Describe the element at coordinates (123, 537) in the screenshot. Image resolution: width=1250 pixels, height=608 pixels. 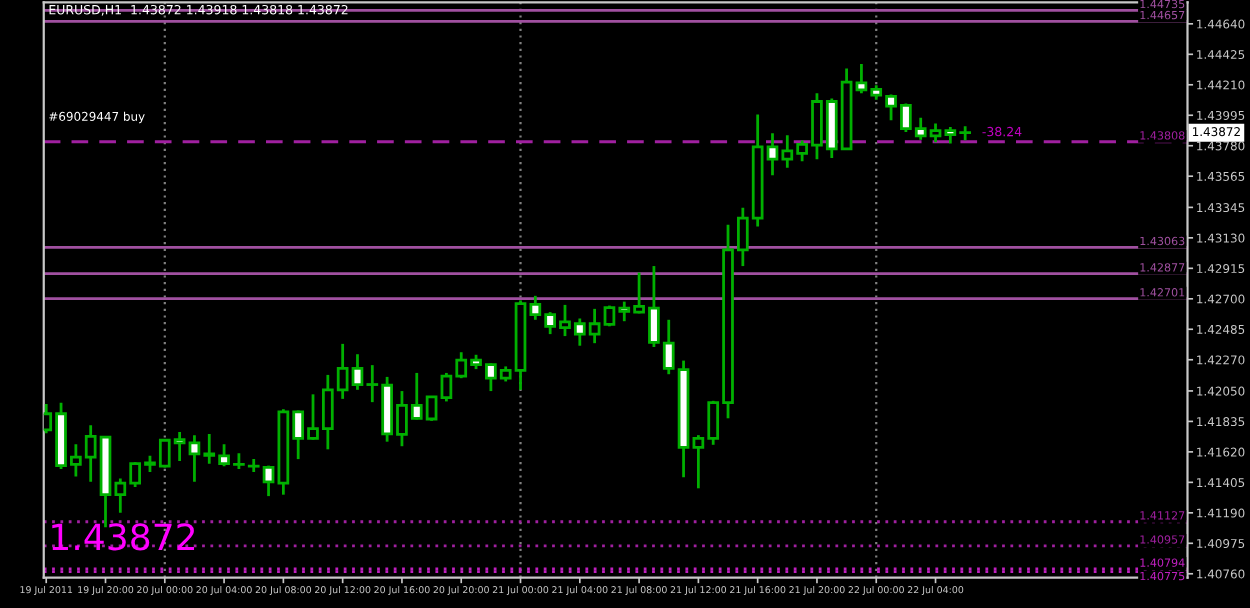
I see `annotation: 1.43872` at that location.